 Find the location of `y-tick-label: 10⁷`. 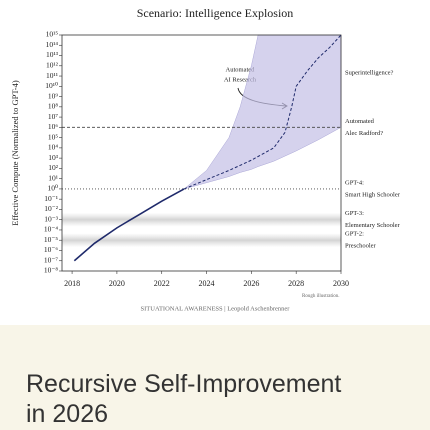

y-tick-label: 10⁷ is located at coordinates (53, 116).